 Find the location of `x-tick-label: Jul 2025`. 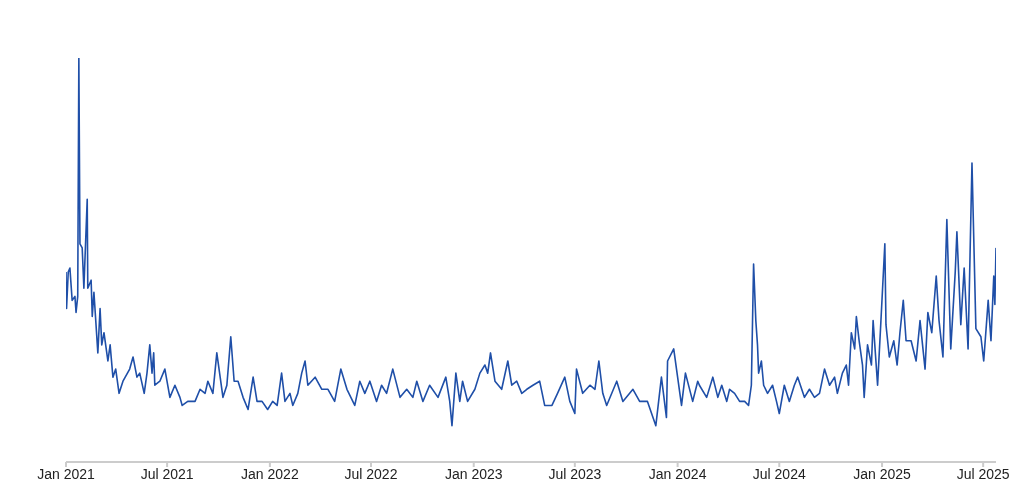

x-tick-label: Jul 2025 is located at coordinates (983, 473).